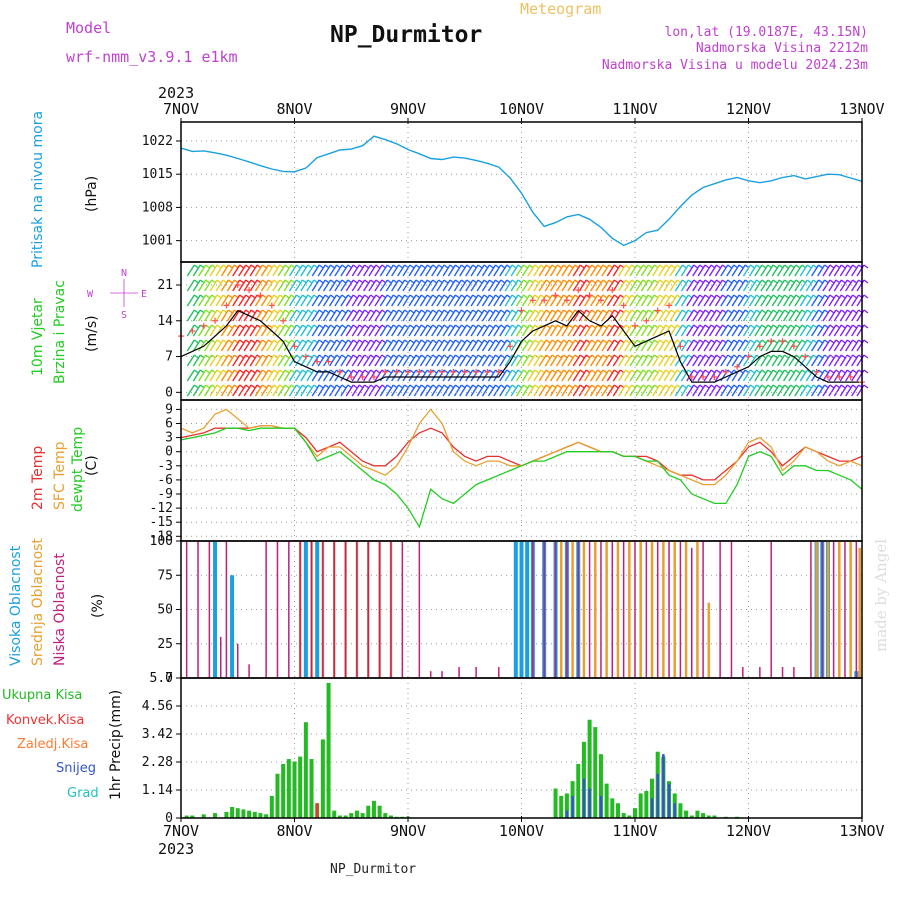 This screenshot has height=900, width=900. I want to click on pressure-y-tick-label: 1001, so click(157, 241).